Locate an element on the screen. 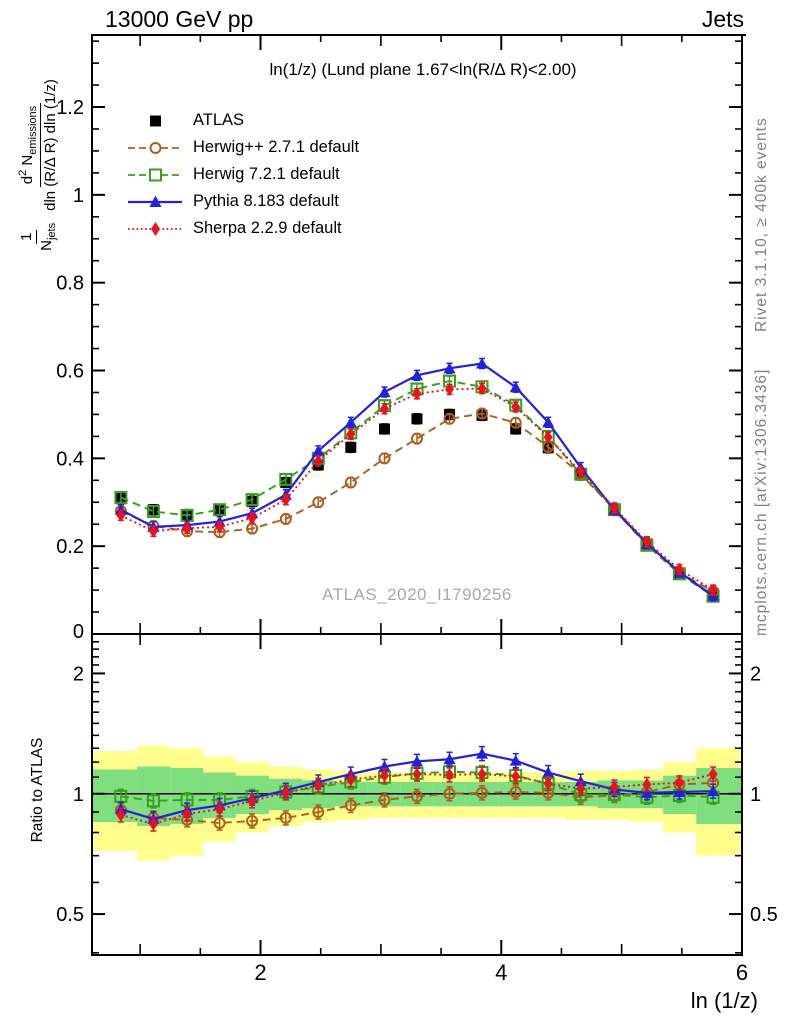  herwigpp-marker-icon is located at coordinates (155, 147).